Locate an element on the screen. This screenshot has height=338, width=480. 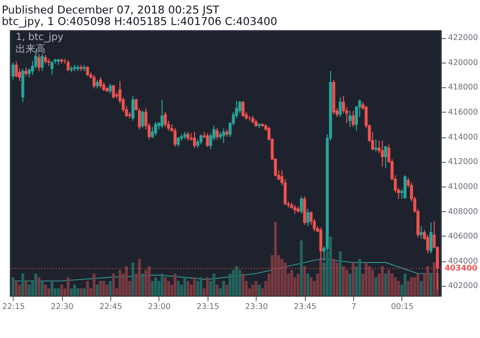
x-tick-label: 00:15 is located at coordinates (402, 306).